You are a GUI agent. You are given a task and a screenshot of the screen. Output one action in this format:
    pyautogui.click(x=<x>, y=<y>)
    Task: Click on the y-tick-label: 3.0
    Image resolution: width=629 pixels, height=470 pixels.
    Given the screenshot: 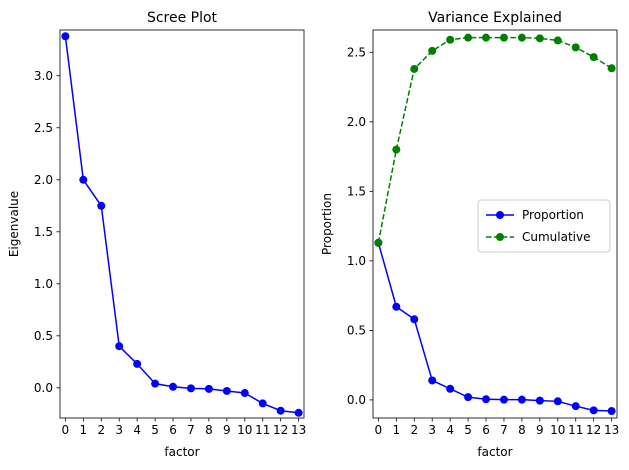 What is the action you would take?
    pyautogui.click(x=43, y=76)
    